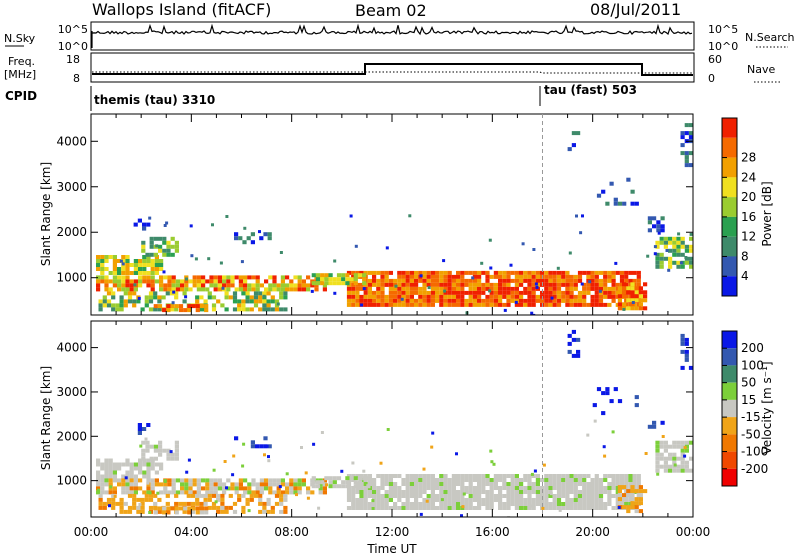 This screenshot has height=554, width=800. What do you see at coordinates (21, 61) in the screenshot?
I see `freq-label: Freq.` at bounding box center [21, 61].